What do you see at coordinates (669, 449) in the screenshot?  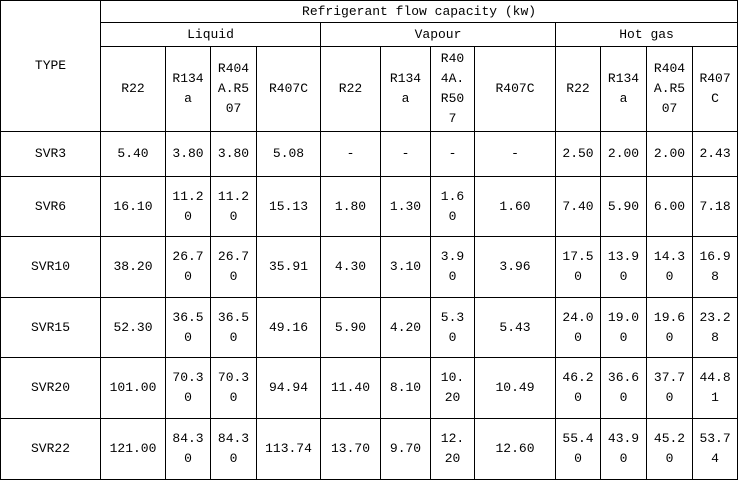 I see `cell: 45.20` at bounding box center [669, 449].